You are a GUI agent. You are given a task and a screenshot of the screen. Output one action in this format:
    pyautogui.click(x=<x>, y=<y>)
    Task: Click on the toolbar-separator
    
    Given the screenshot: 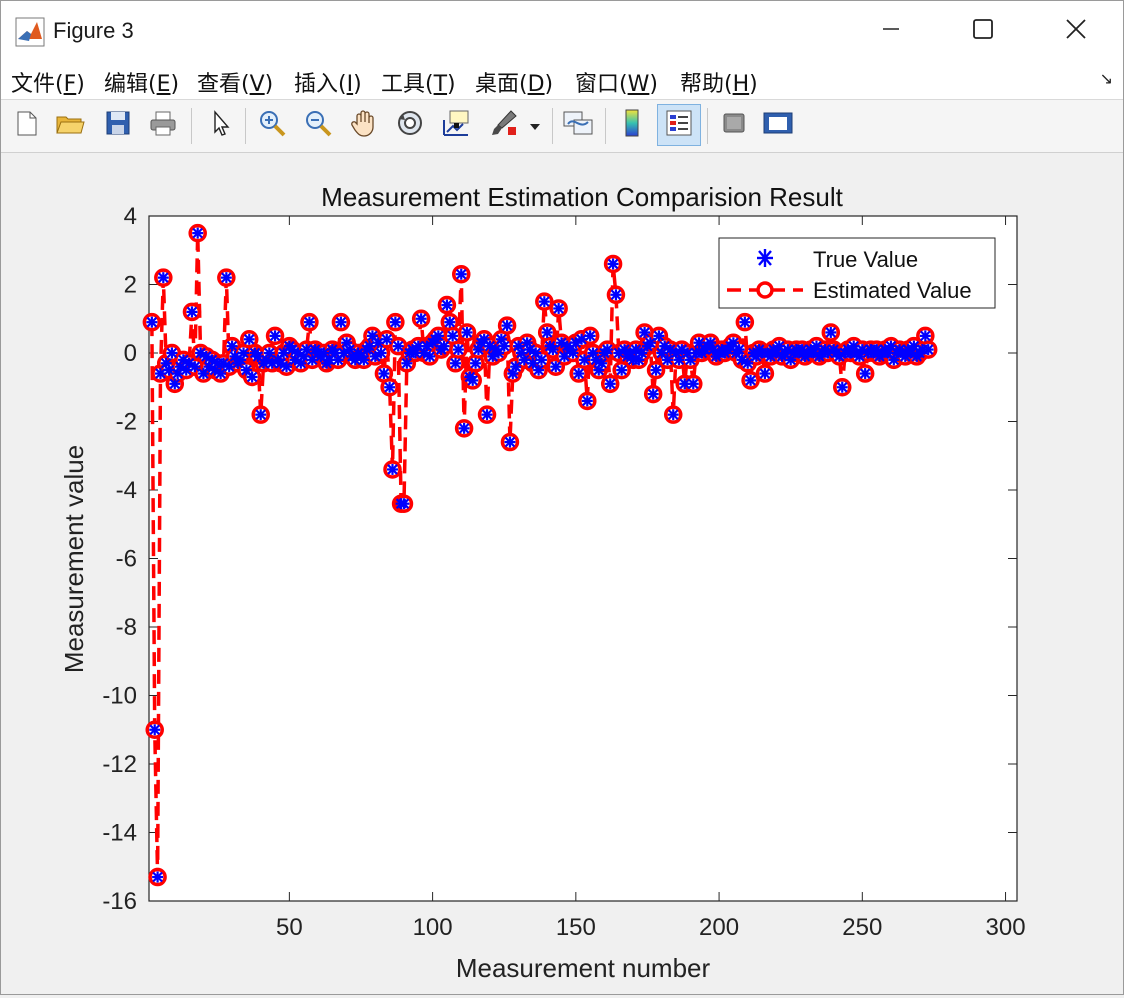 What is the action you would take?
    pyautogui.click(x=605, y=126)
    